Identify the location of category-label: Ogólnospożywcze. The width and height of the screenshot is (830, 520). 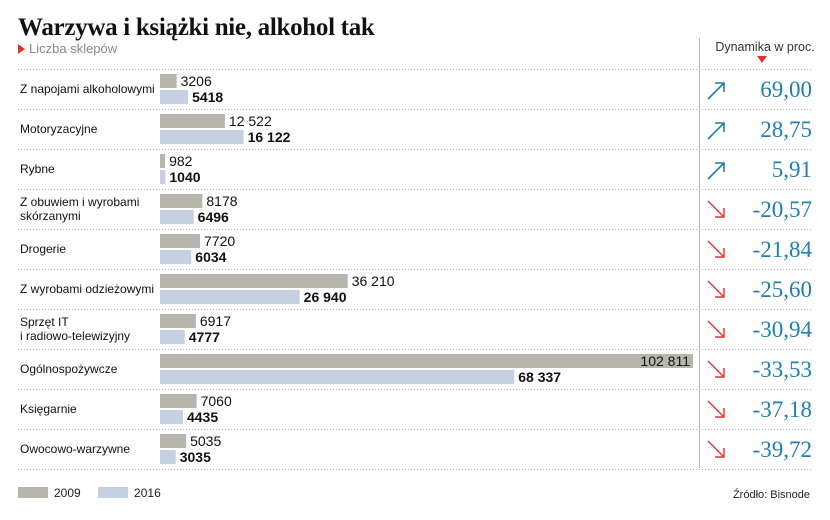
(69, 369).